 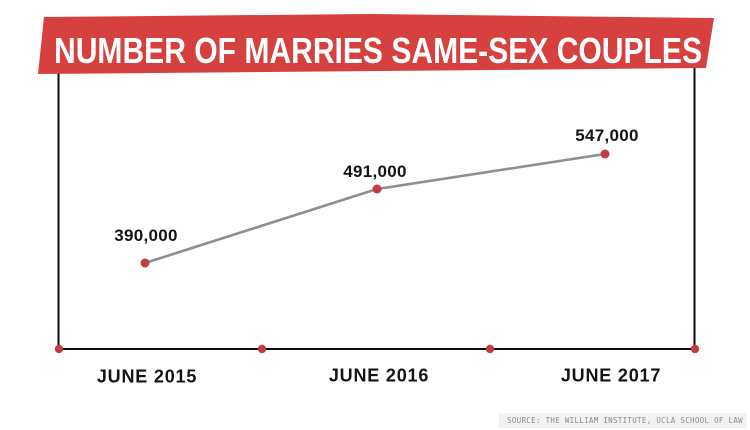 I want to click on value-label-2016: 491,000, so click(x=375, y=171).